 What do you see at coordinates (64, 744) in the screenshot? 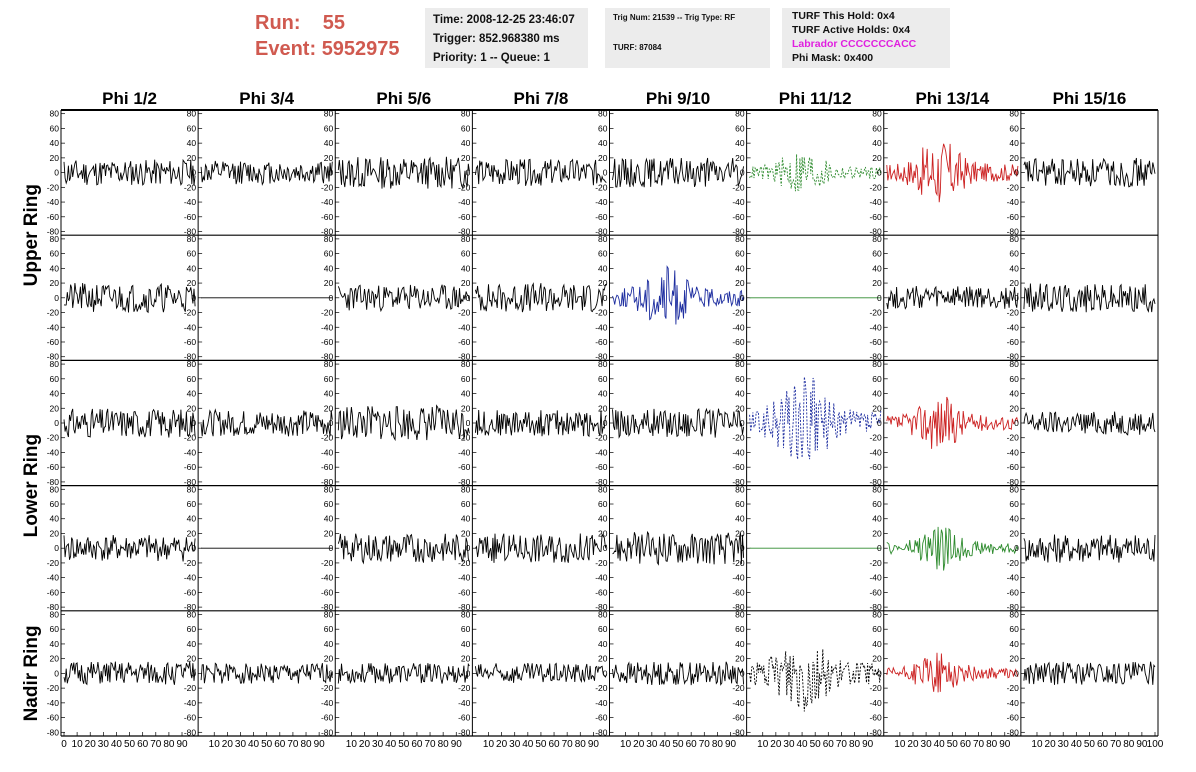
I see `x-tick-label: 0` at bounding box center [64, 744].